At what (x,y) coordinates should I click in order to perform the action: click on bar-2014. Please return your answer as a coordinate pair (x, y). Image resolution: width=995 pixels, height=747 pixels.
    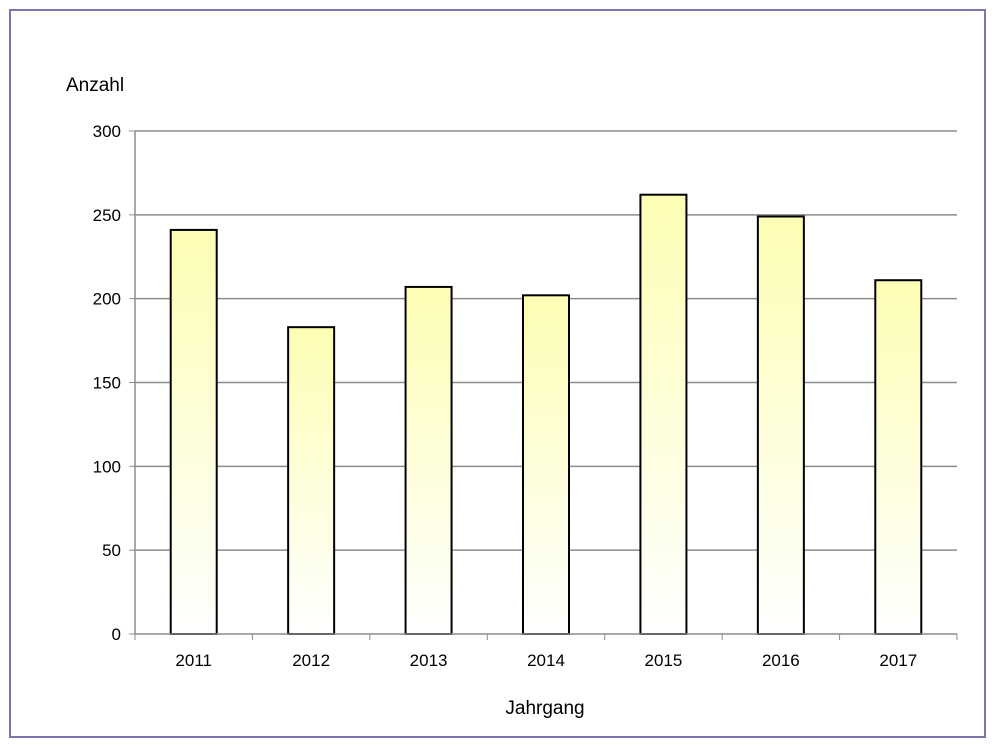
    Looking at the image, I should click on (546, 464).